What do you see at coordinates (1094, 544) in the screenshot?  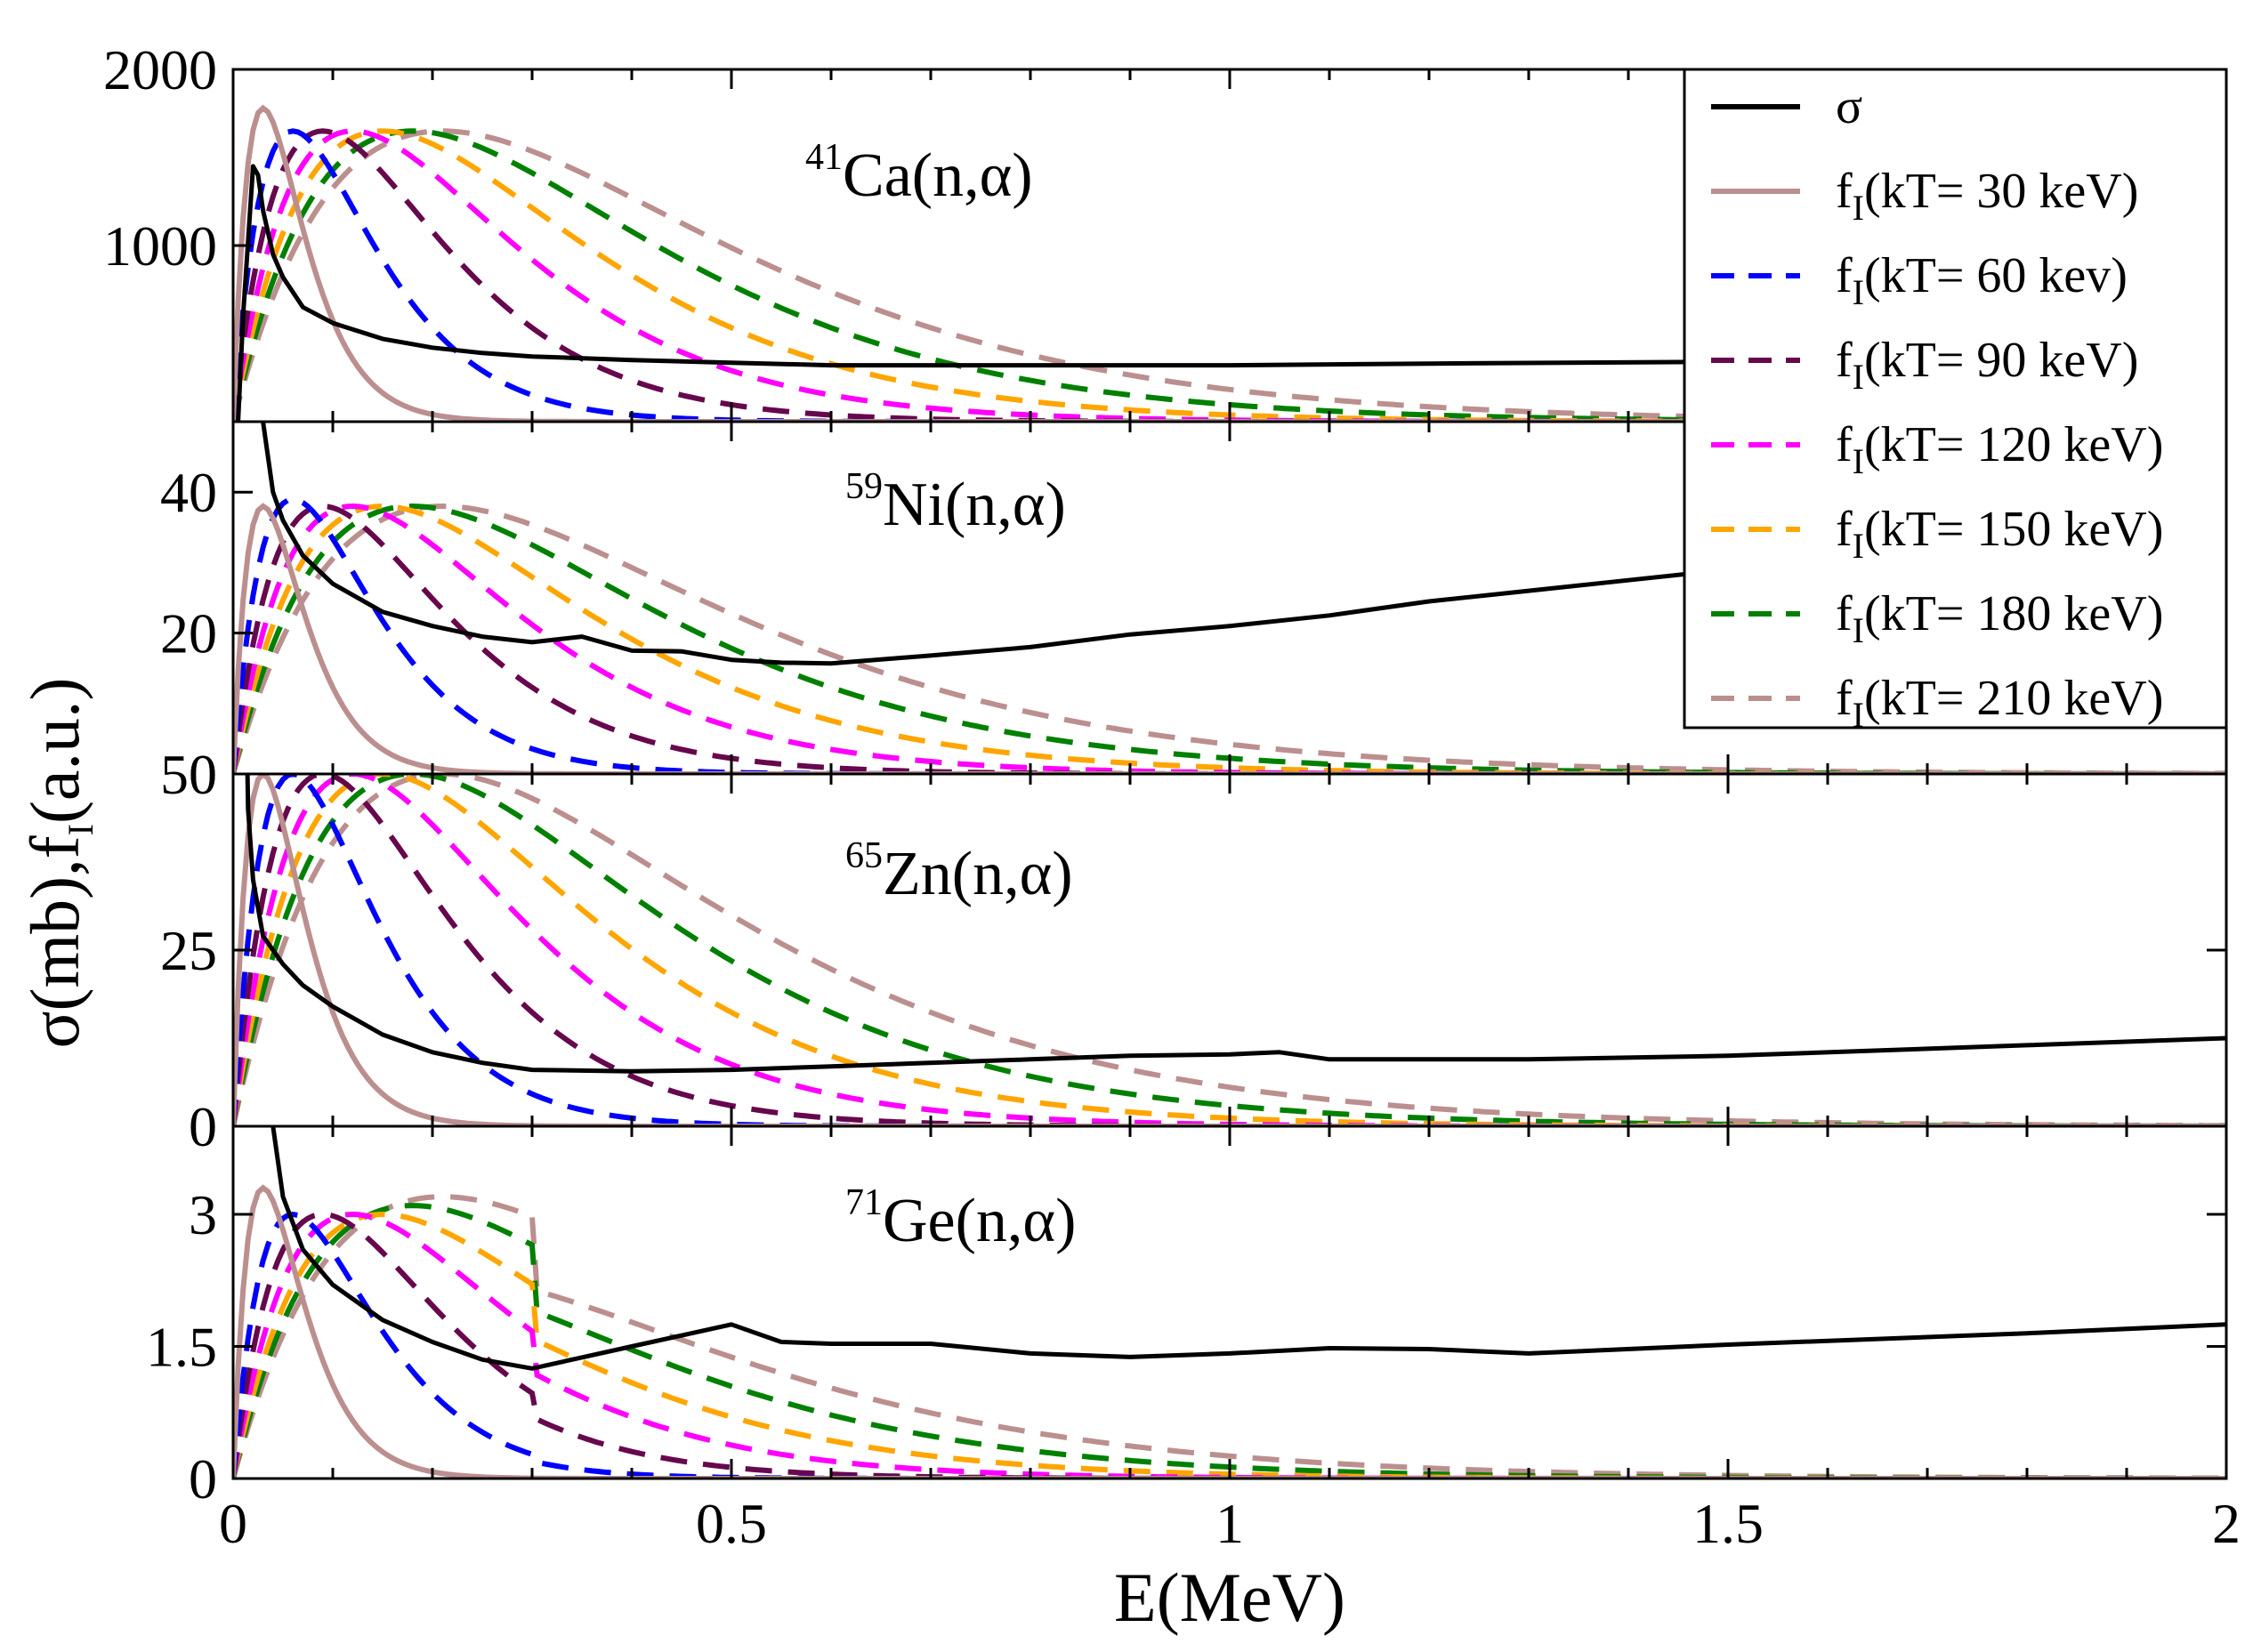 I see `series-sigma-ni` at bounding box center [1094, 544].